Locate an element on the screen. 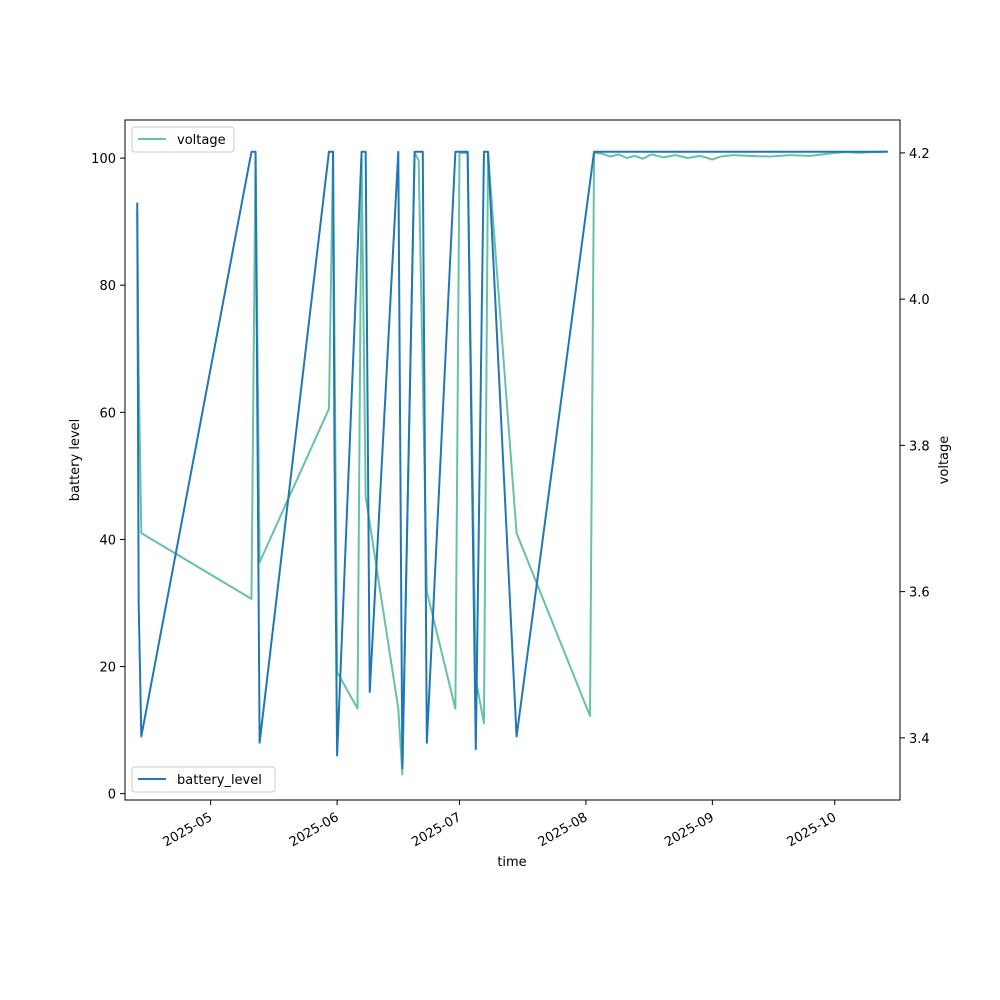 The image size is (1000, 1000). y2-axis-title: voltage is located at coordinates (944, 460).